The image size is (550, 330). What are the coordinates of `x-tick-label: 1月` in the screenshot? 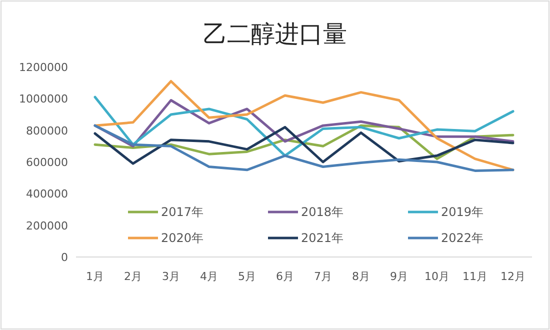 It's located at (95, 276).